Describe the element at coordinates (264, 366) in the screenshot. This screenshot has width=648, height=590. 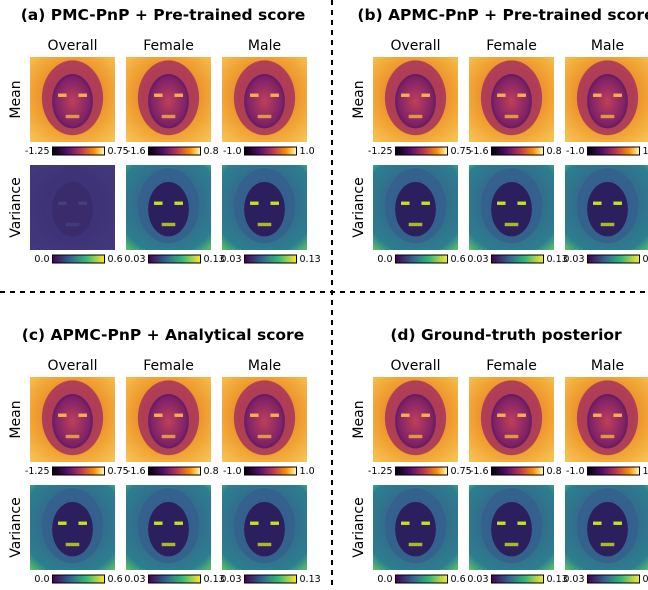
I see `column-header: Male` at that location.